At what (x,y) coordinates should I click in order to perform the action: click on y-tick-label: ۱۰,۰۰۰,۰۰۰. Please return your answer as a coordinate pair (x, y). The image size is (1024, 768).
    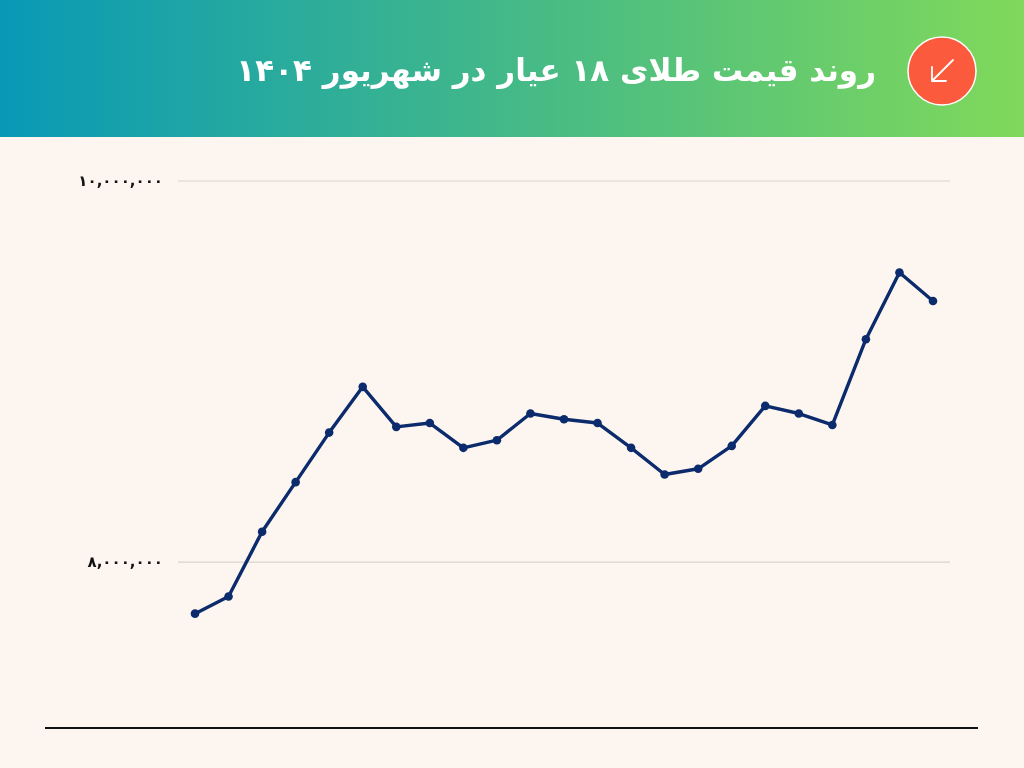
    Looking at the image, I should click on (120, 181).